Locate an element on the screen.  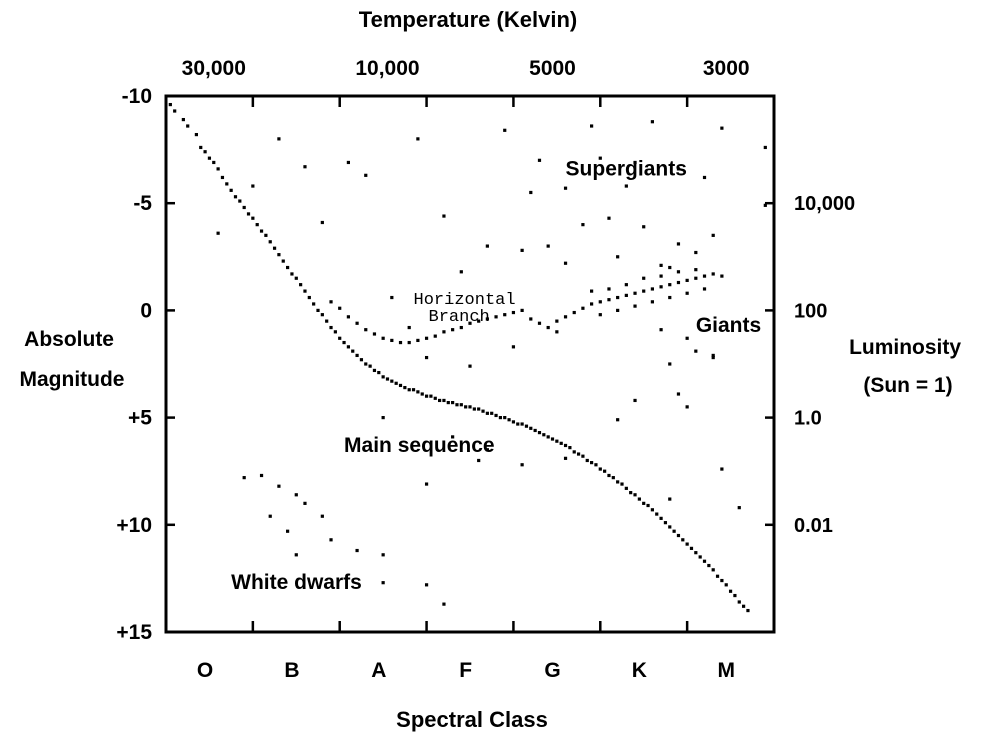
temperature-tick-label: 3000 is located at coordinates (726, 68).